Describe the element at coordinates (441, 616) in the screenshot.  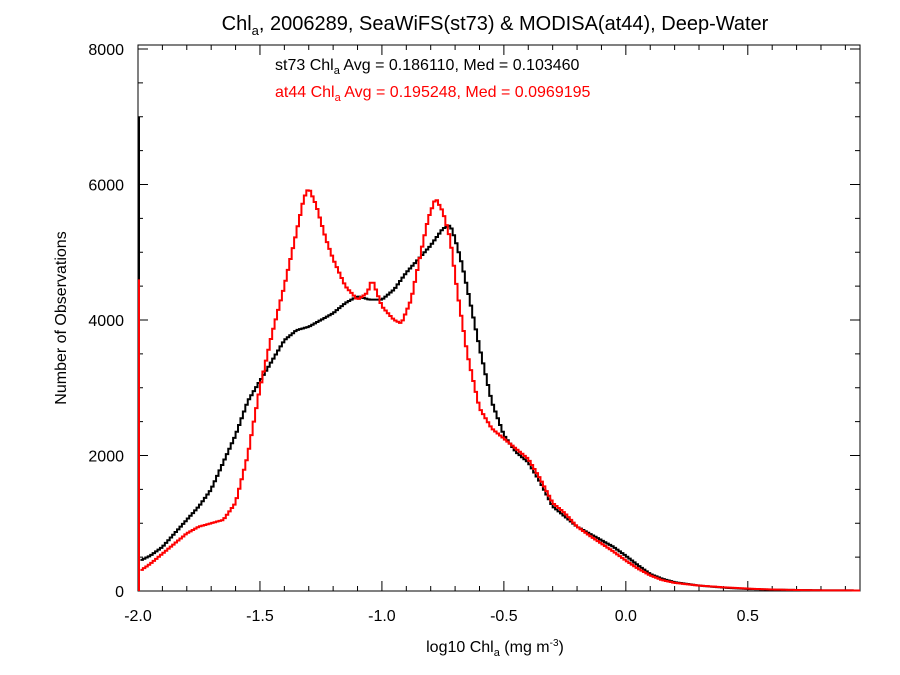
I see `x-tick-labels: -2.0 -1.5 -1.0 -0.5 0.0 0.5` at that location.